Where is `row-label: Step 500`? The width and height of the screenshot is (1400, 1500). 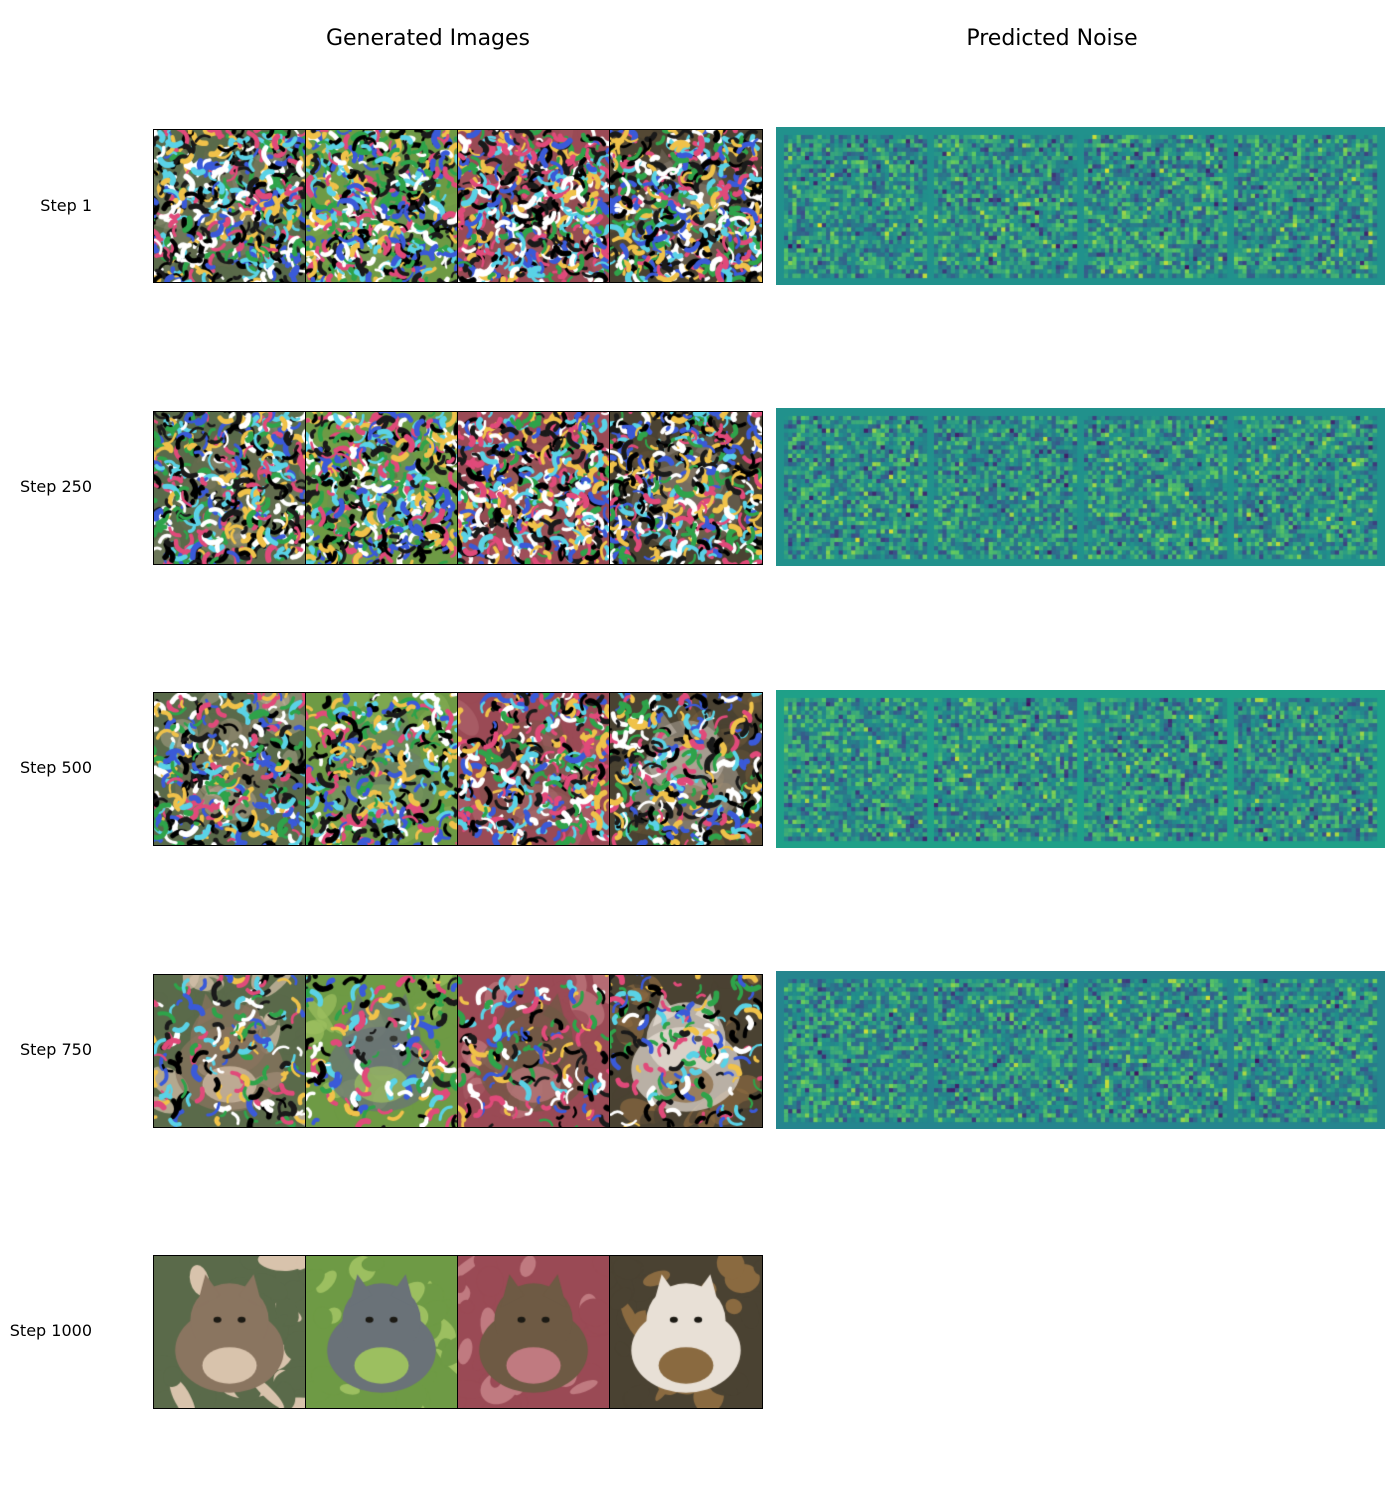
row-label: Step 500 is located at coordinates (55, 767).